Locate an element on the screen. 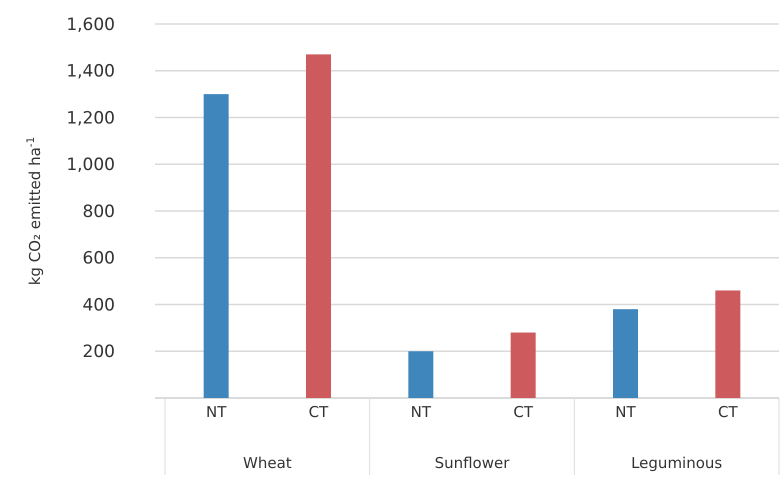 This screenshot has height=482, width=780. y-tick-label: 400 is located at coordinates (98, 305).